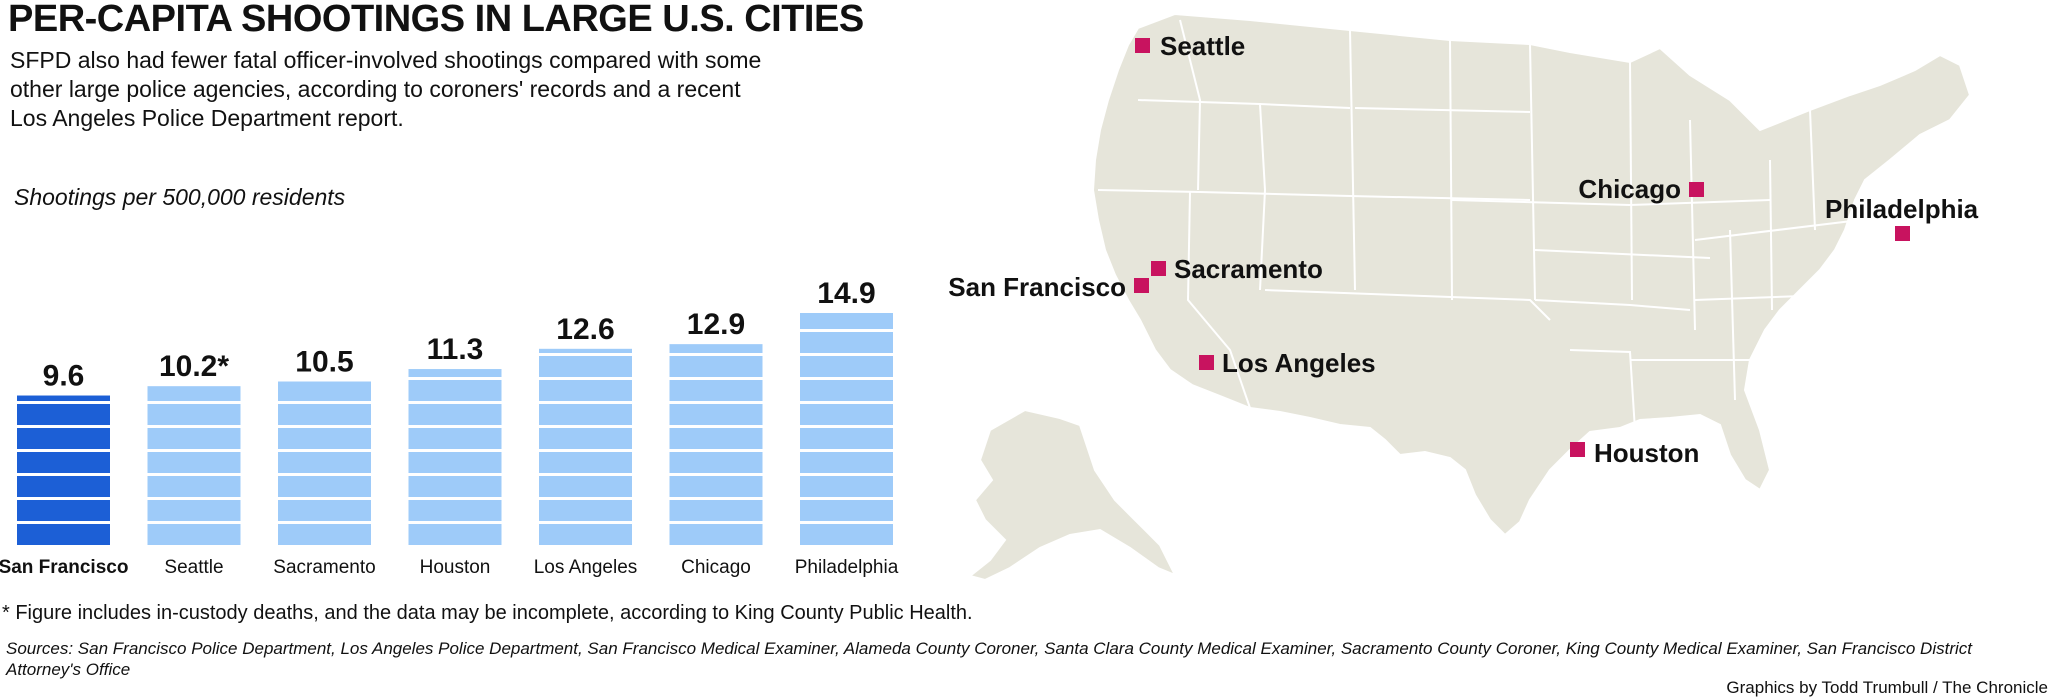 This screenshot has width=2048, height=700. What do you see at coordinates (64, 567) in the screenshot?
I see `category-label-san-francisco: San Francisco` at bounding box center [64, 567].